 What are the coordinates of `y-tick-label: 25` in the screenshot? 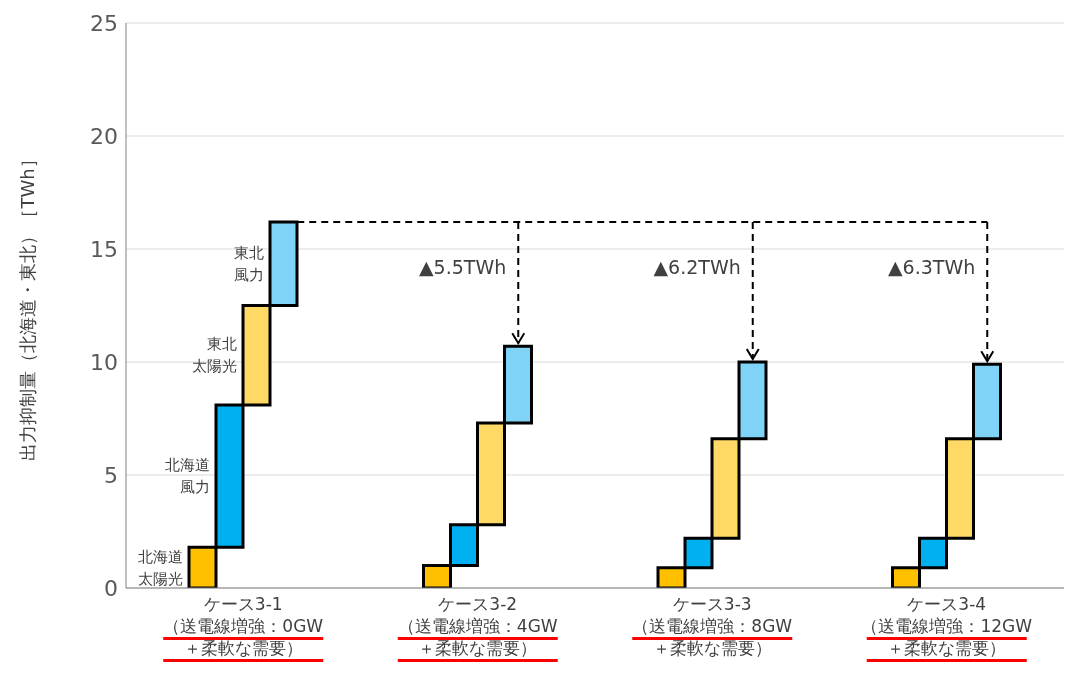 It's located at (104, 23).